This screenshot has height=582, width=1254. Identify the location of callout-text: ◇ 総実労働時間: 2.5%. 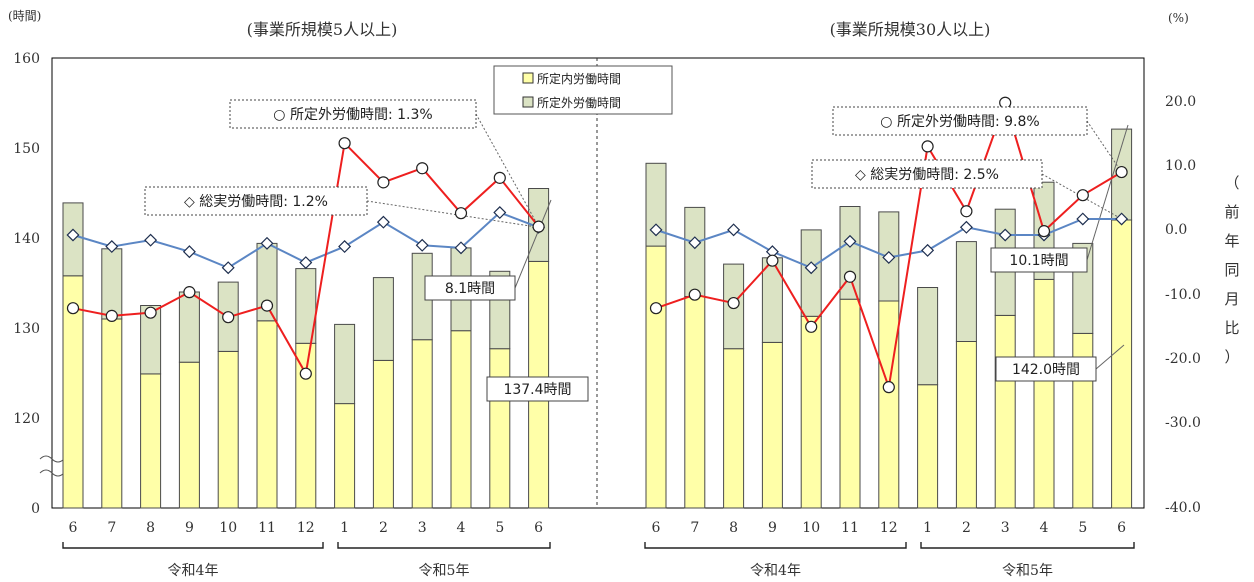
(927, 175).